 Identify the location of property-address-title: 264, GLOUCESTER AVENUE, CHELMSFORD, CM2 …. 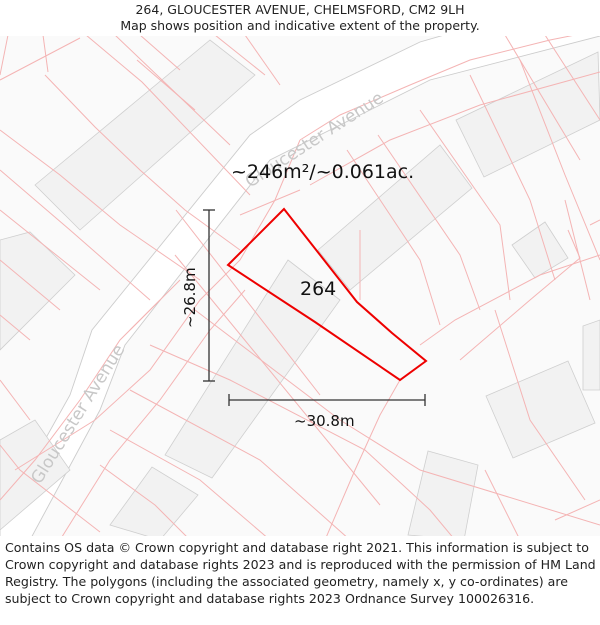
(300, 9).